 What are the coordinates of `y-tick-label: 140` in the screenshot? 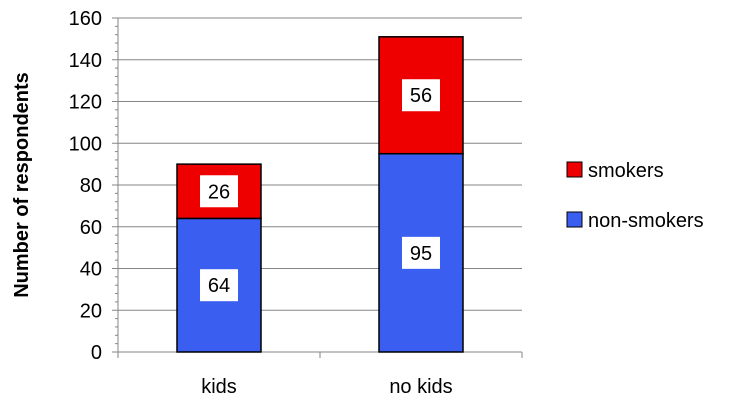 It's located at (85, 61).